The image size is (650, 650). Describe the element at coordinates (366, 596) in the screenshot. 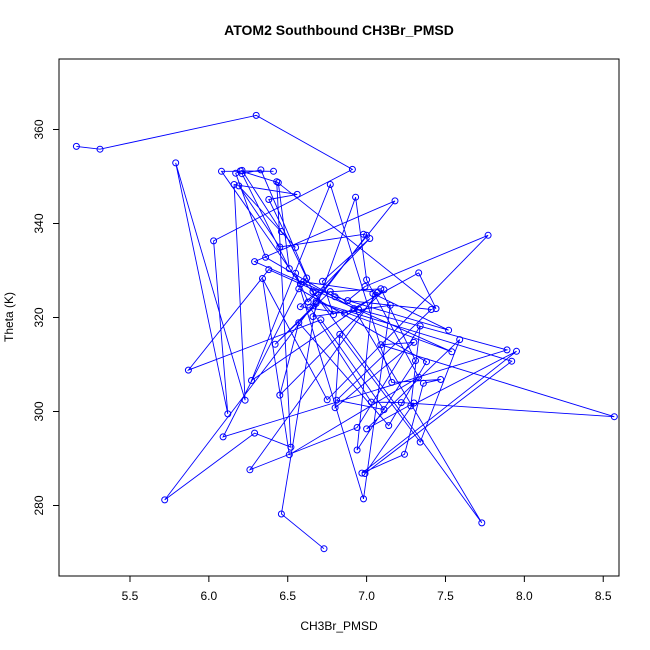

I see `x-tick-label: 7.0` at that location.